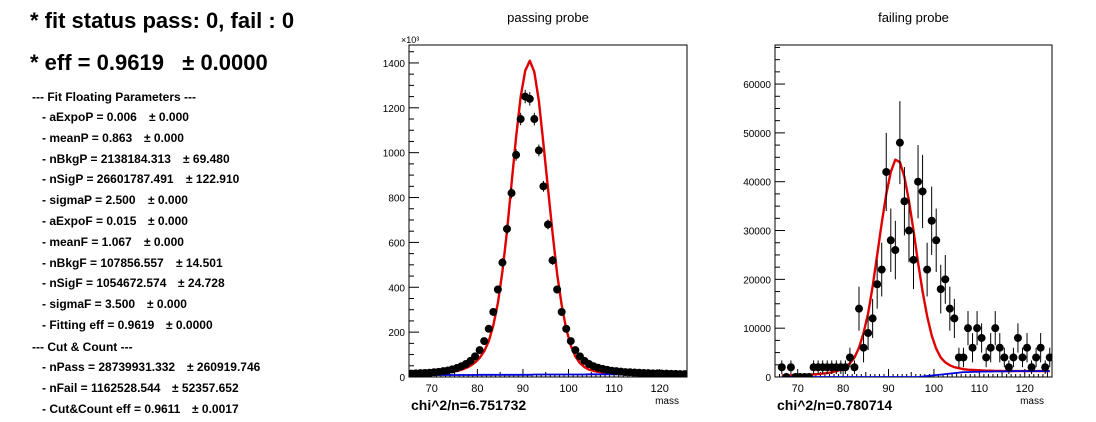 The image size is (1096, 422). I want to click on parameter-row: - nPass = 28739931.332 ± 260919.746, so click(151, 367).